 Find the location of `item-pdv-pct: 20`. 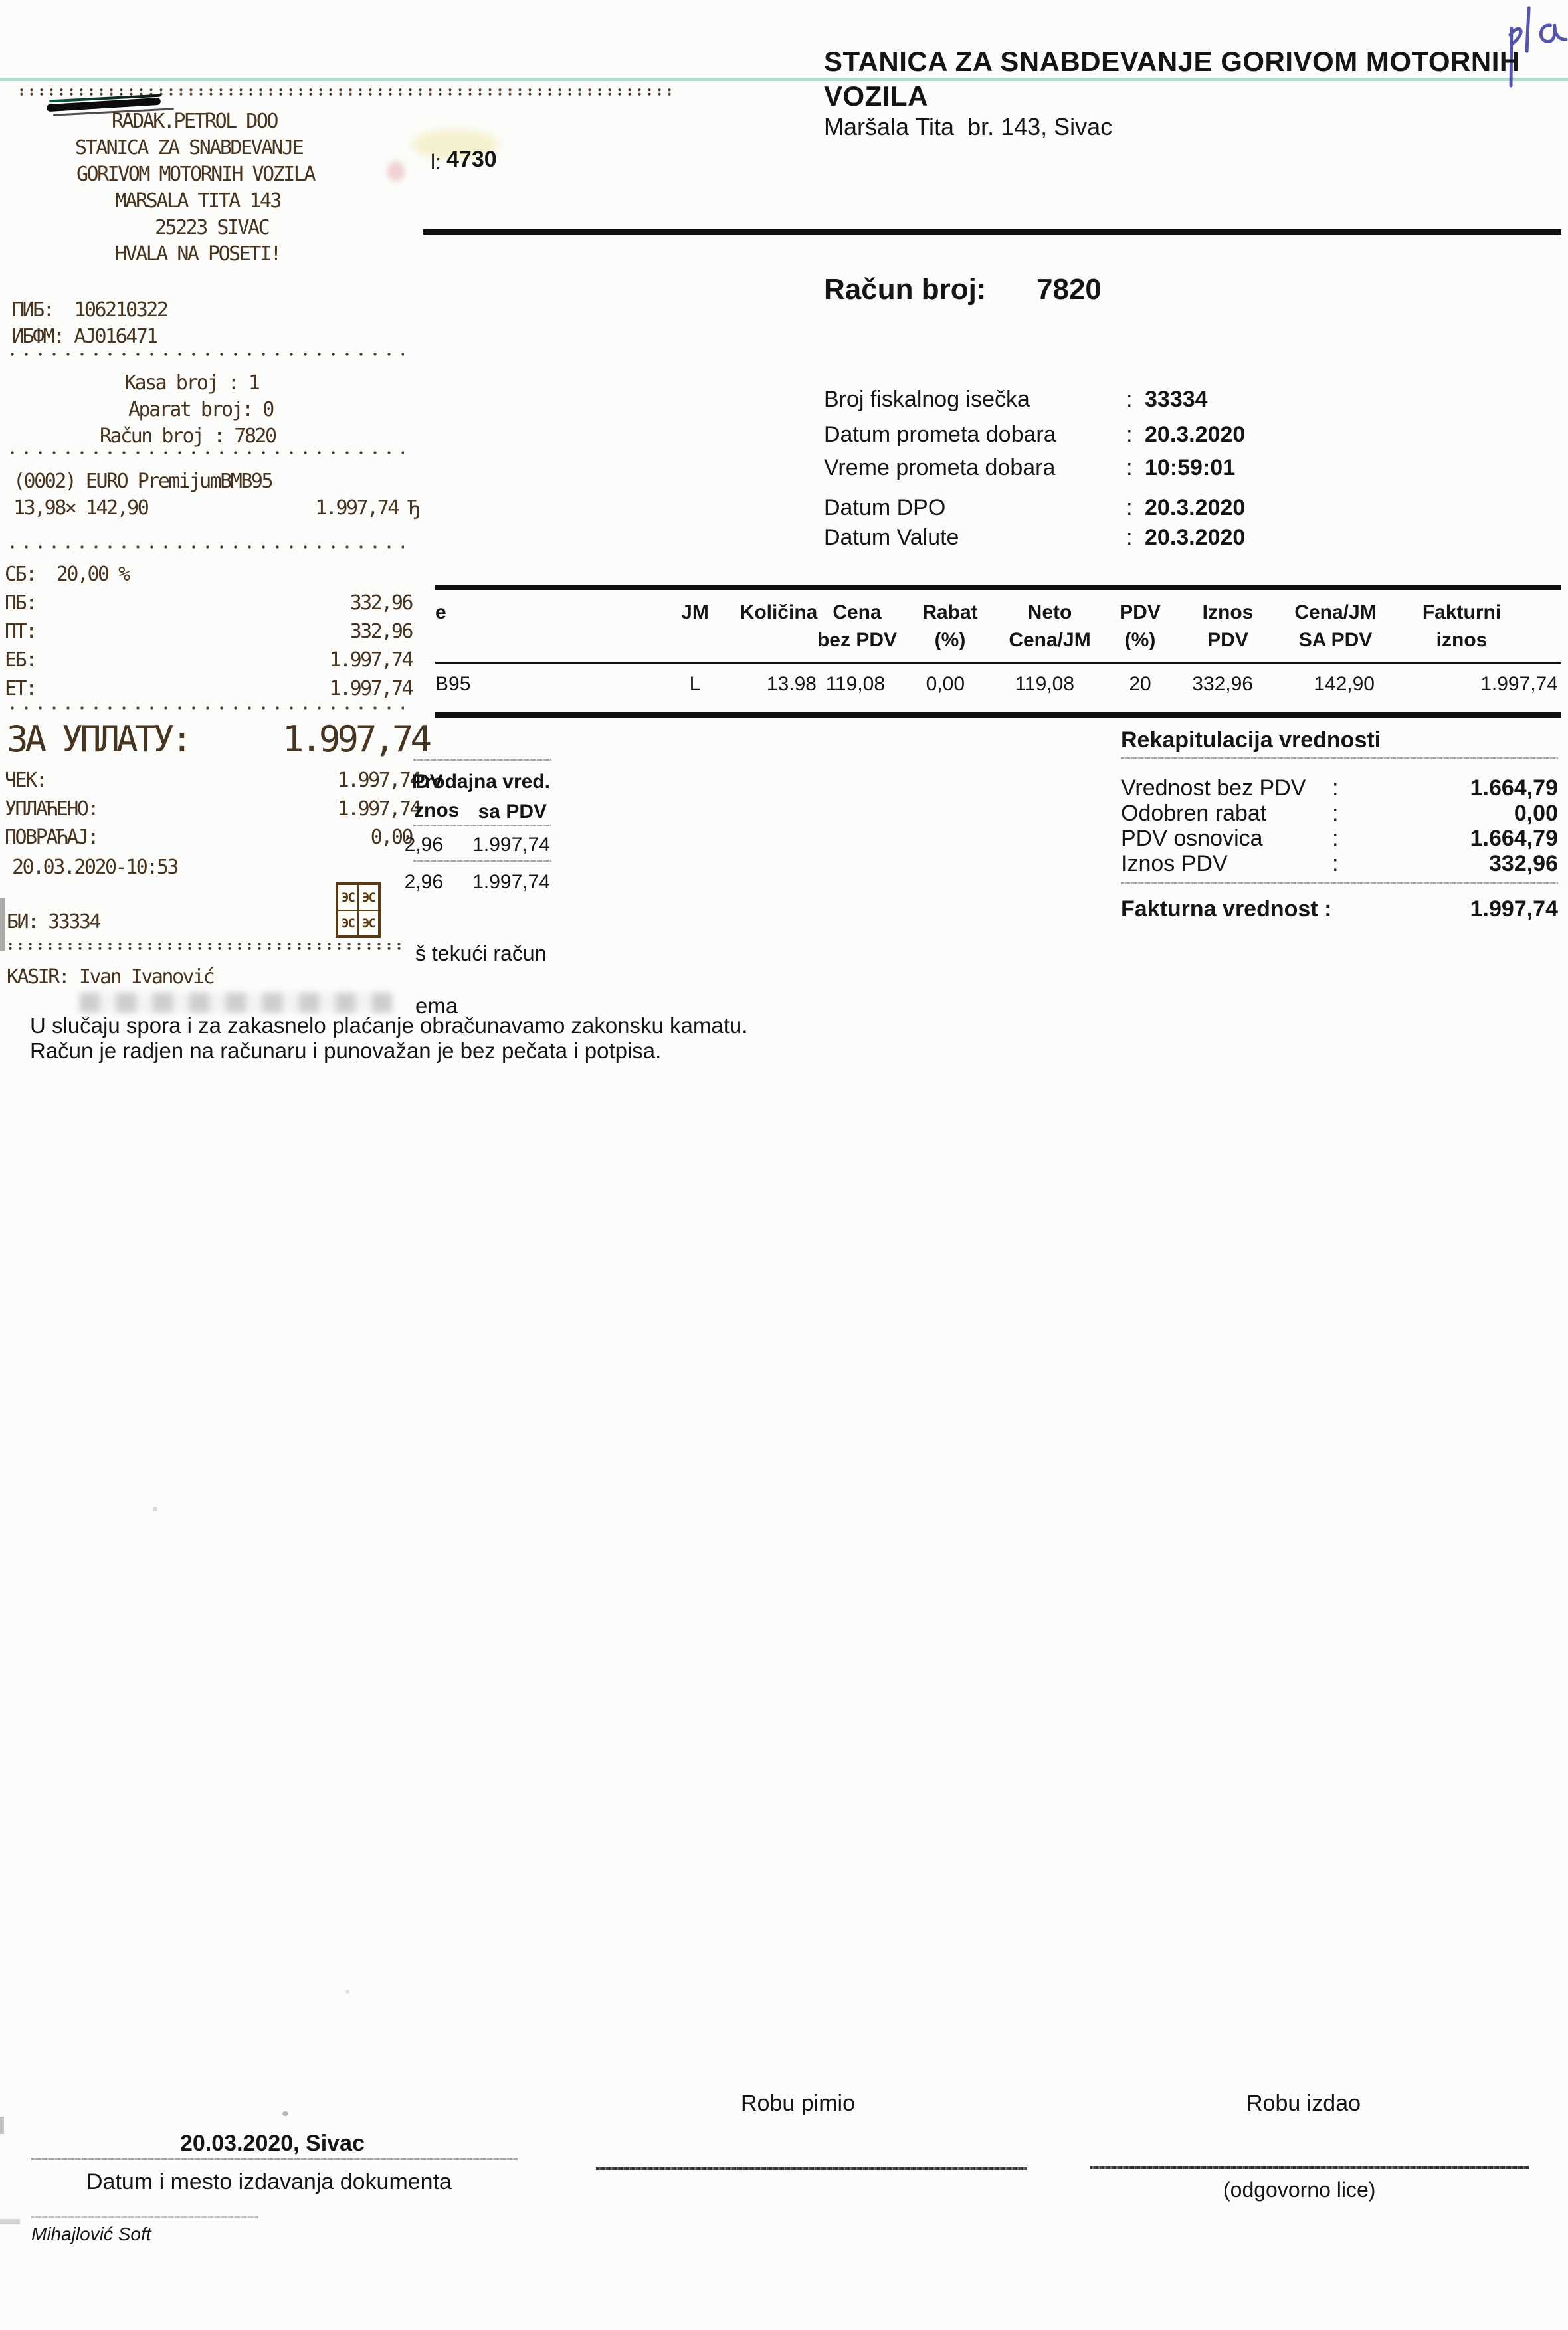

item-pdv-pct: 20 is located at coordinates (1140, 684).